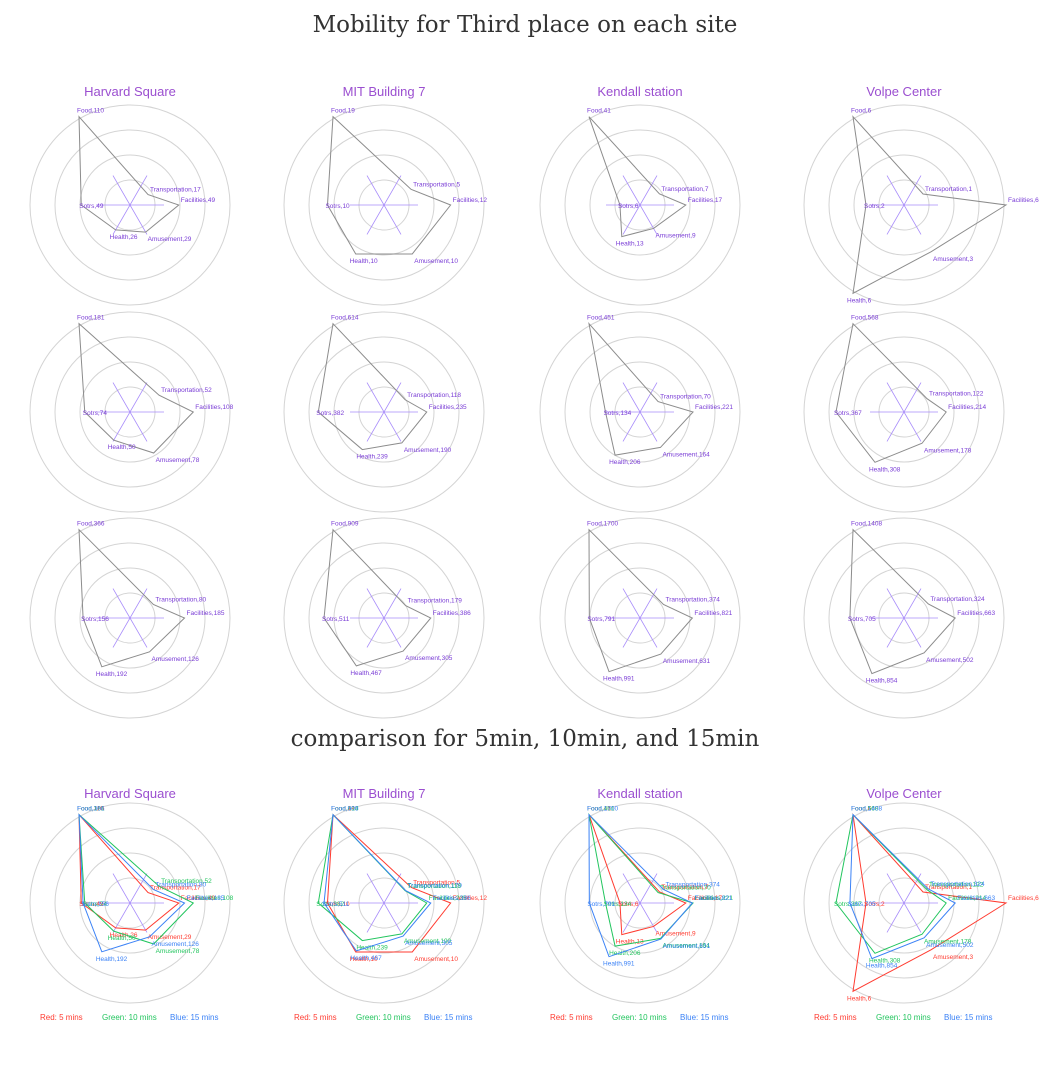 The height and width of the screenshot is (1066, 1050). I want to click on comparison-kendall-station-series2-label-transportation: Transportation,70, so click(685, 888).